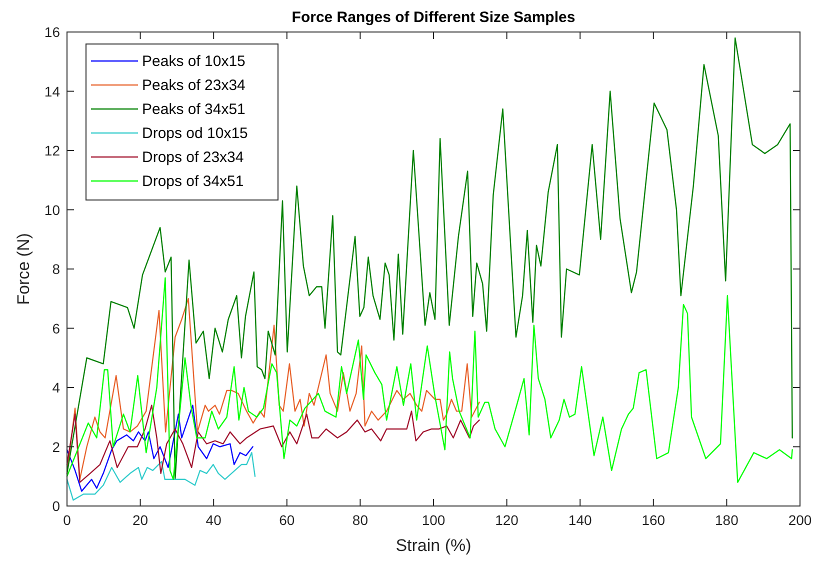 The image size is (817, 569). What do you see at coordinates (67, 520) in the screenshot?
I see `x-tick-label: 0` at bounding box center [67, 520].